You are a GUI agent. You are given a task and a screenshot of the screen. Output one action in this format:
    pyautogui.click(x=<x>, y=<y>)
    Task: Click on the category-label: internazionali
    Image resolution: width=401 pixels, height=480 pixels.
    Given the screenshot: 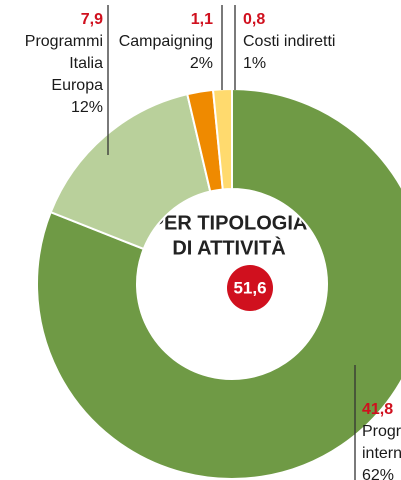 What is the action you would take?
    pyautogui.click(x=381, y=453)
    